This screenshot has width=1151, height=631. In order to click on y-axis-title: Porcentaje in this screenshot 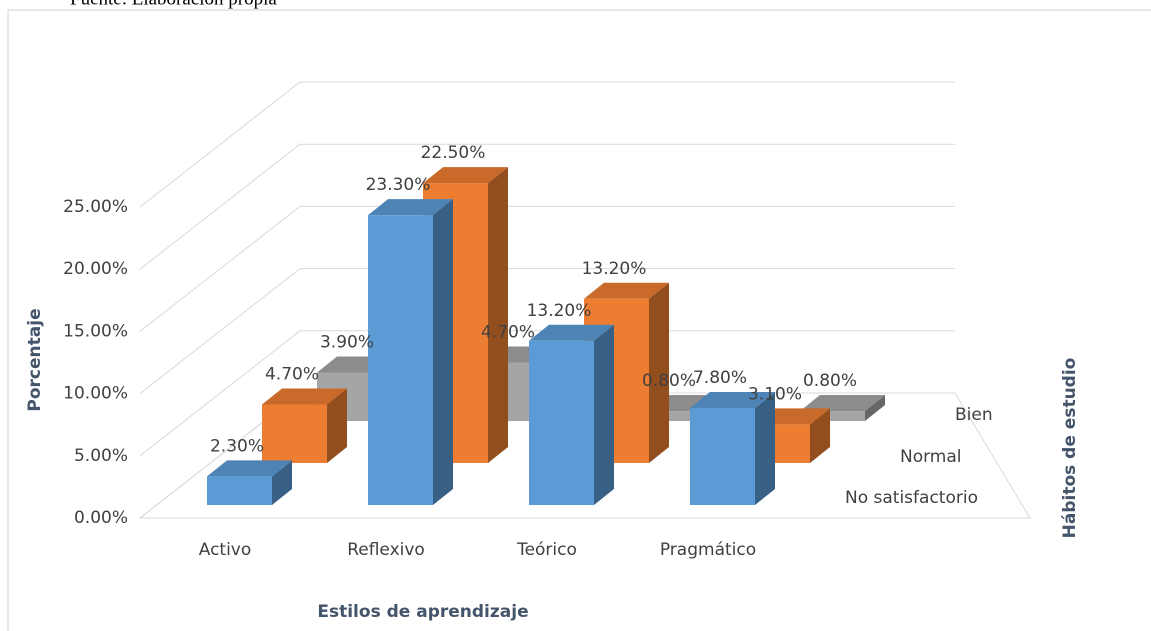, I will do `click(35, 359)`.